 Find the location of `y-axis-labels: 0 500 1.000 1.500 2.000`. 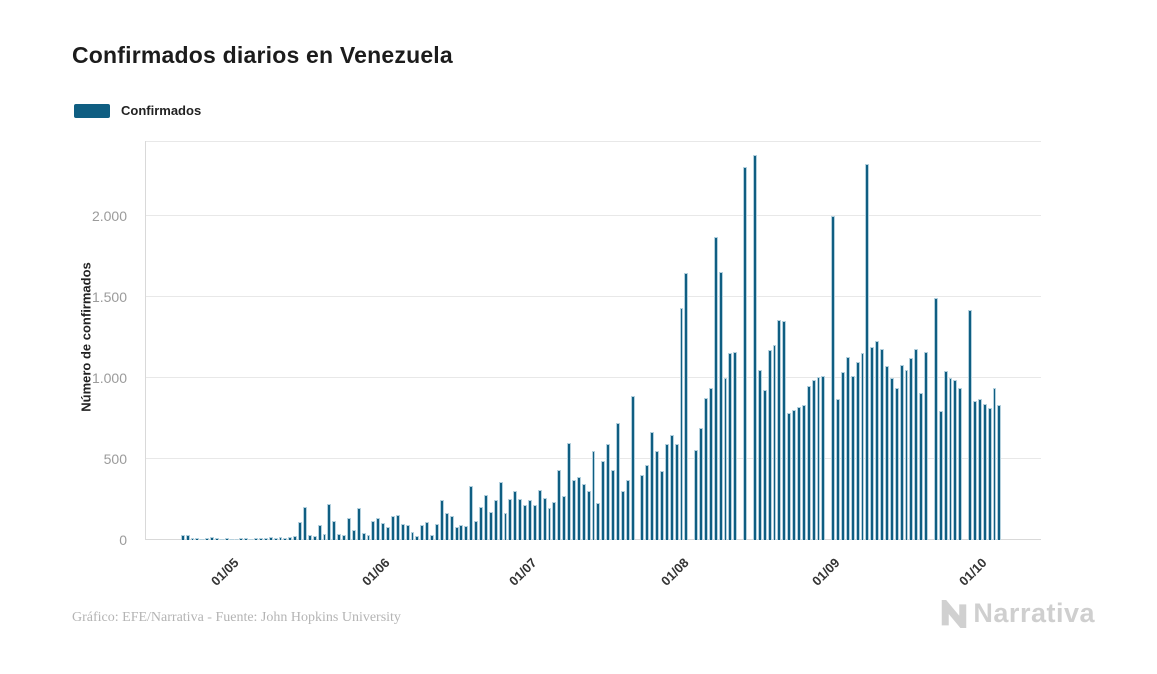

y-axis-labels: 0 500 1.000 1.500 2.000 is located at coordinates (68, 344).